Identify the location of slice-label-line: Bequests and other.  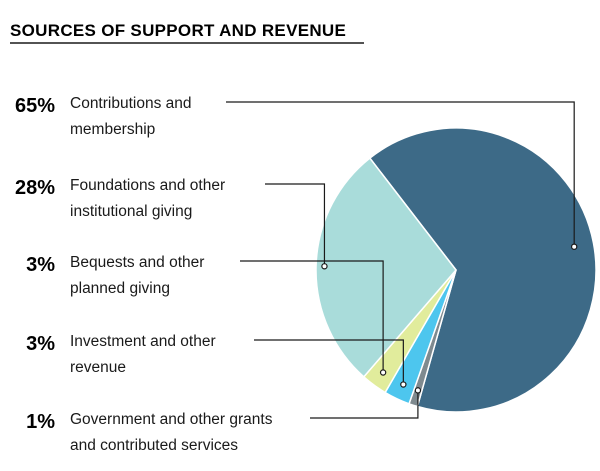
(137, 262).